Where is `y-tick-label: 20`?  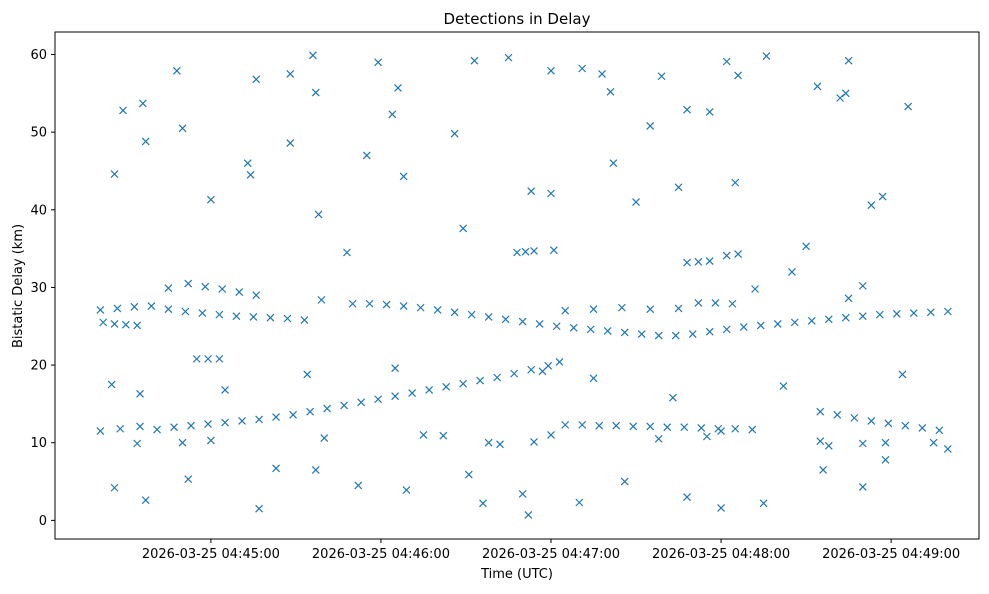 y-tick-label: 20 is located at coordinates (38, 366).